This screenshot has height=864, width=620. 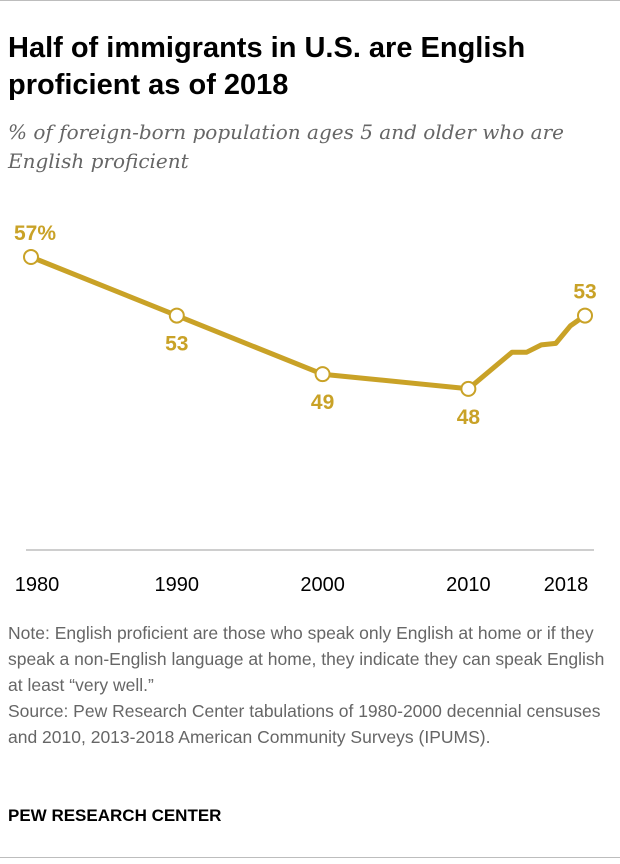 I want to click on series-line, so click(x=308, y=323).